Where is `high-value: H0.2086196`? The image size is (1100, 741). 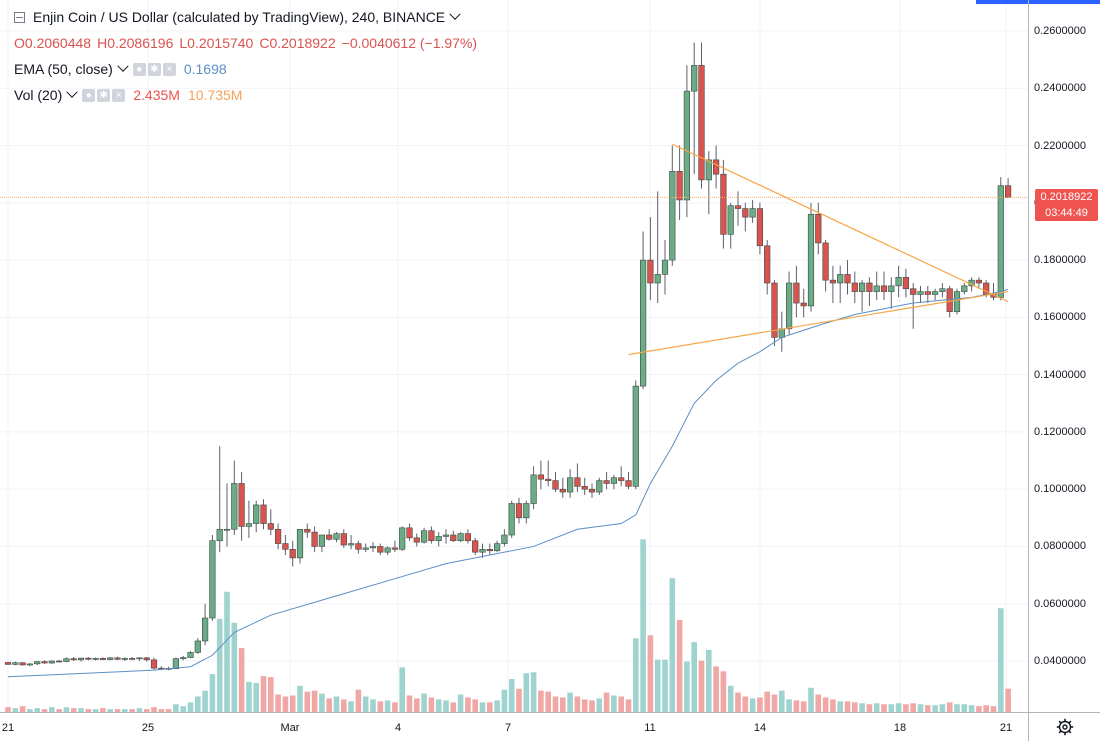
high-value: H0.2086196 is located at coordinates (135, 43).